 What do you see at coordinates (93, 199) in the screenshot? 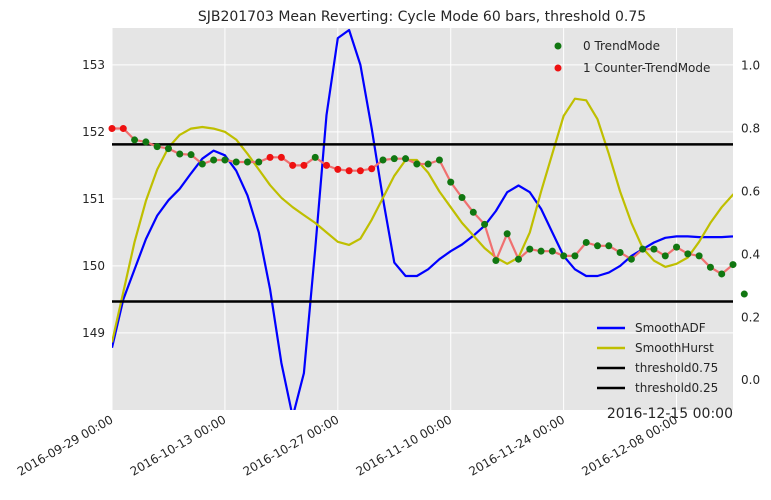
I see `y-left-tick-label: 151` at bounding box center [93, 199].